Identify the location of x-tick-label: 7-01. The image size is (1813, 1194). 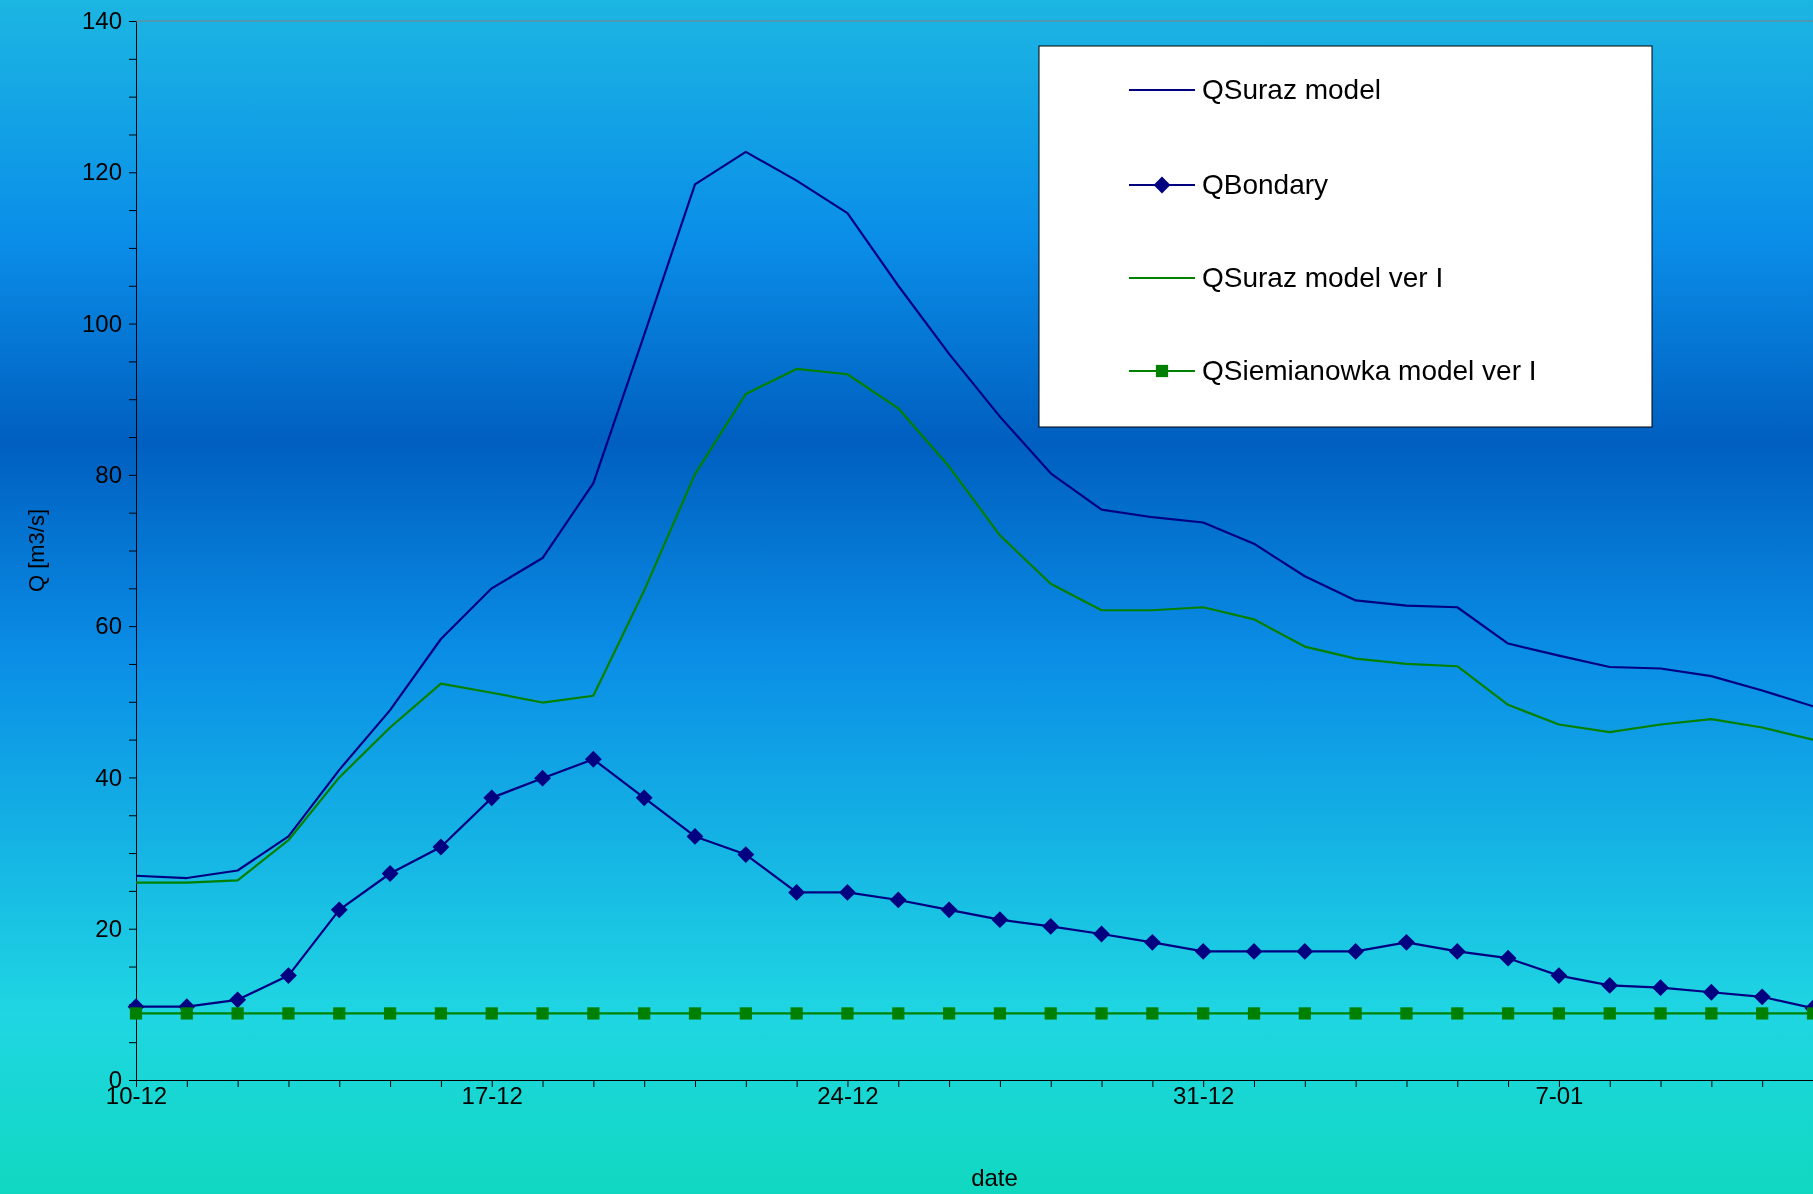
(1559, 1095).